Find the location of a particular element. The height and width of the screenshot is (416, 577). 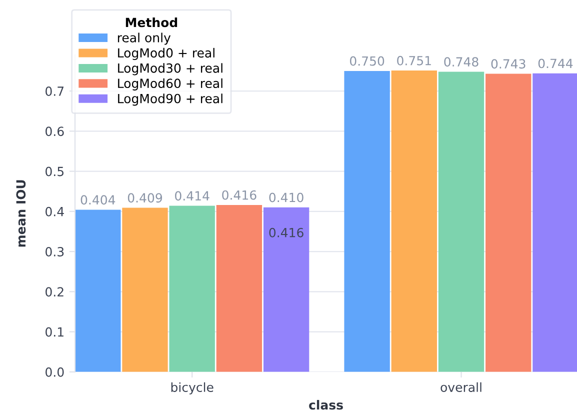

data-label: 0.409 is located at coordinates (145, 198).